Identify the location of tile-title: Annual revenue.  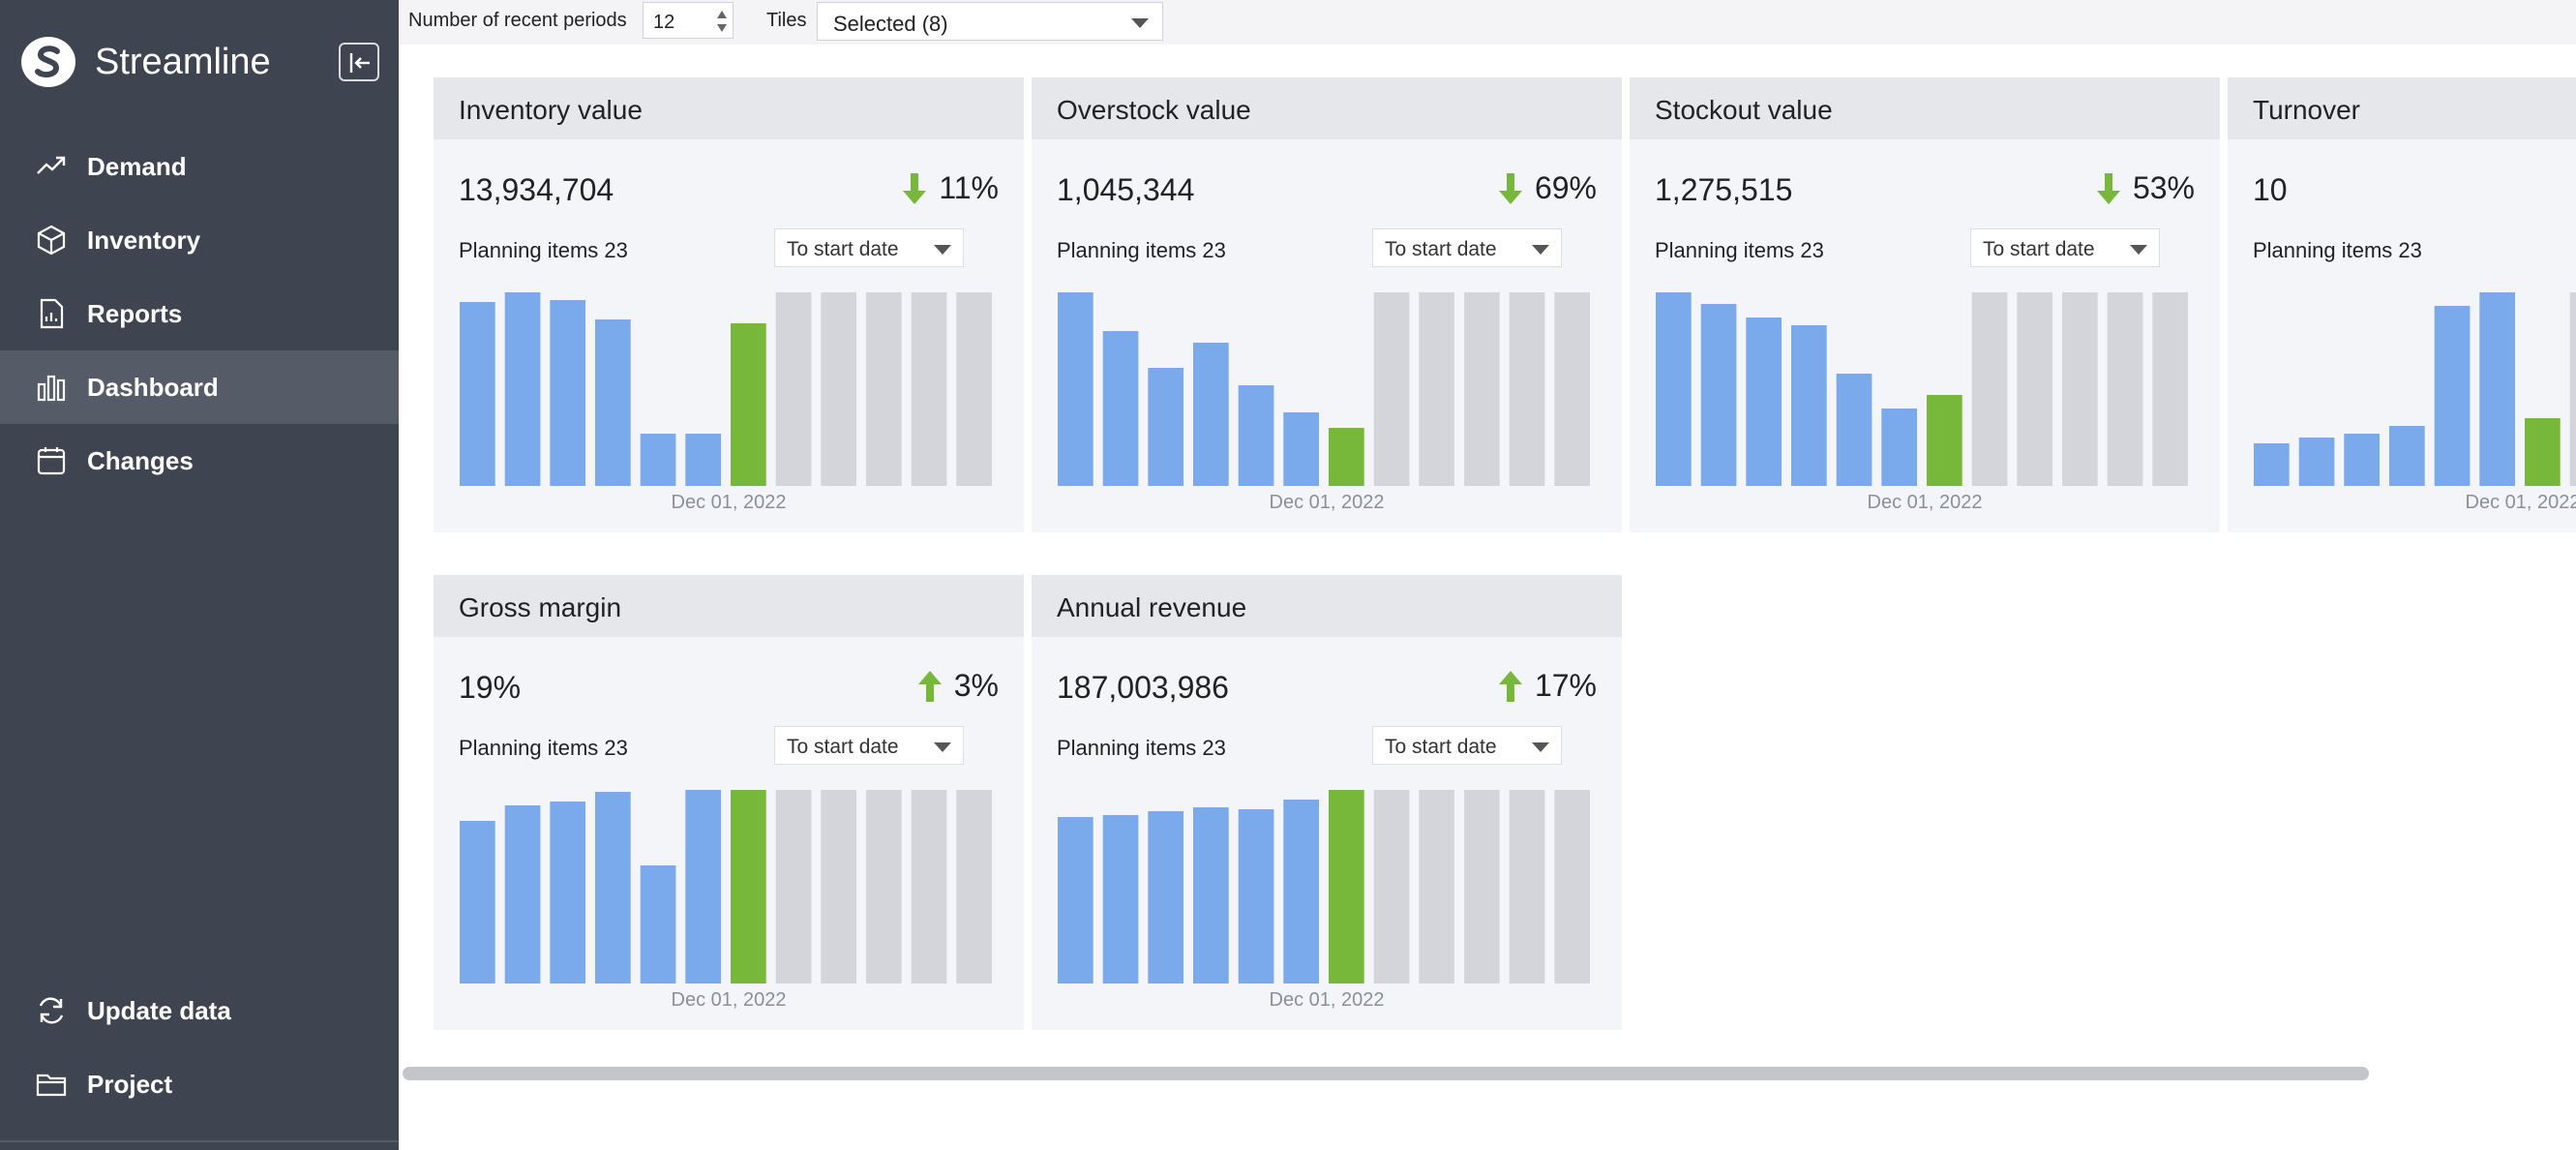
(1152, 607).